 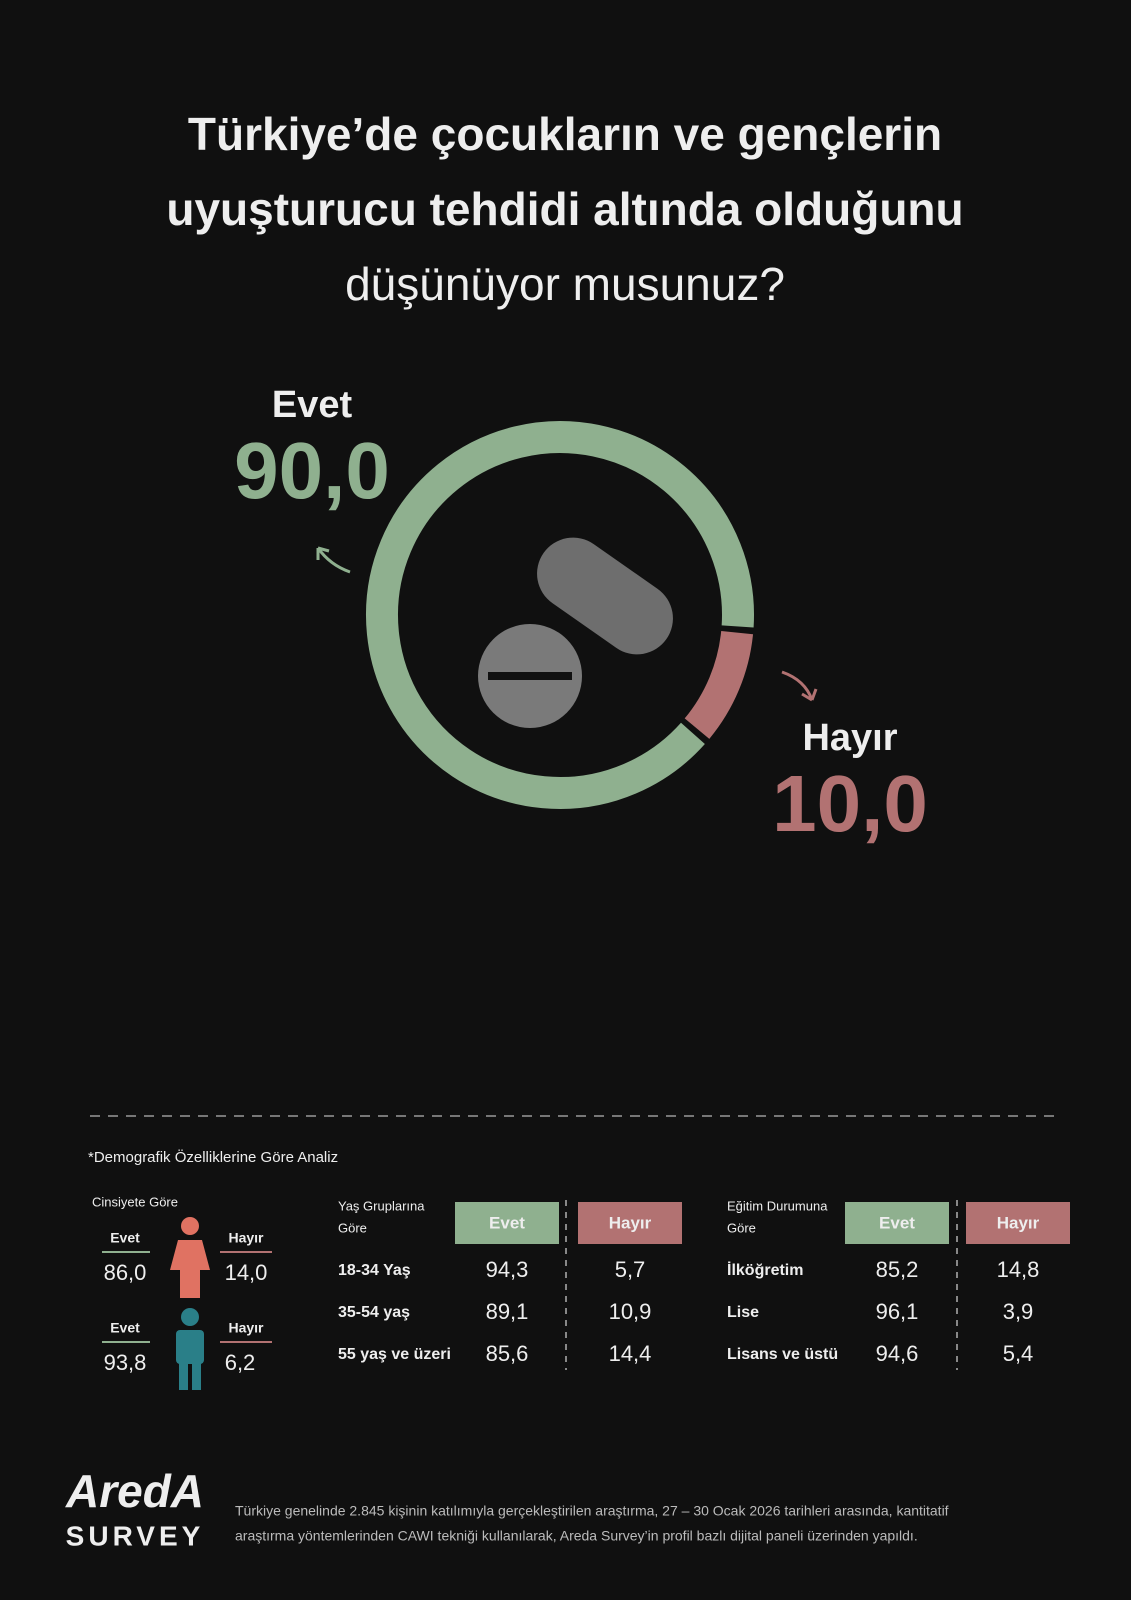 I want to click on cell: 5,7, so click(x=630, y=1269).